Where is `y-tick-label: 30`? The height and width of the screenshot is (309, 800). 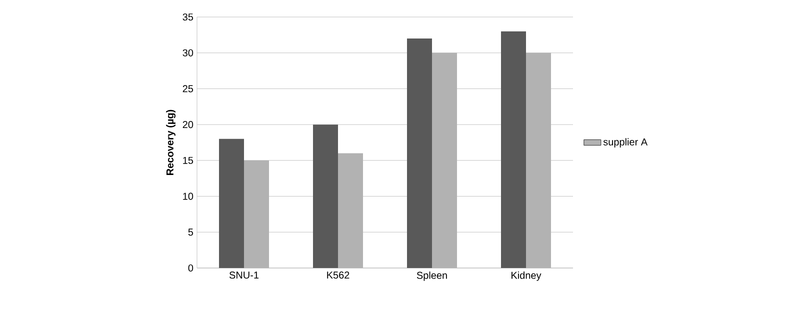 y-tick-label: 30 is located at coordinates (188, 52).